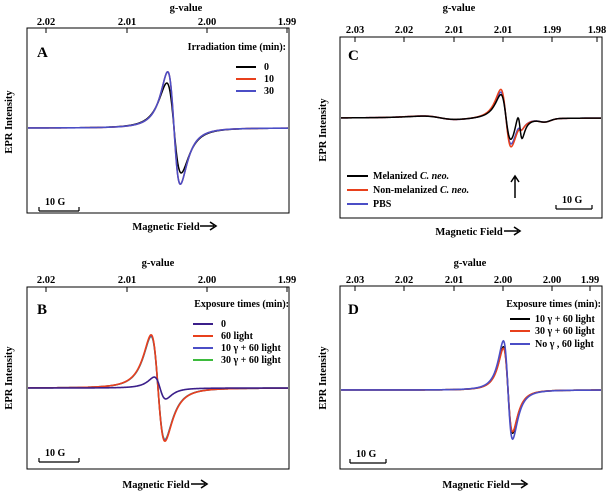 This screenshot has width=610, height=494. What do you see at coordinates (241, 304) in the screenshot?
I see `panel-b-legend-title: Exposure times (min):` at bounding box center [241, 304].